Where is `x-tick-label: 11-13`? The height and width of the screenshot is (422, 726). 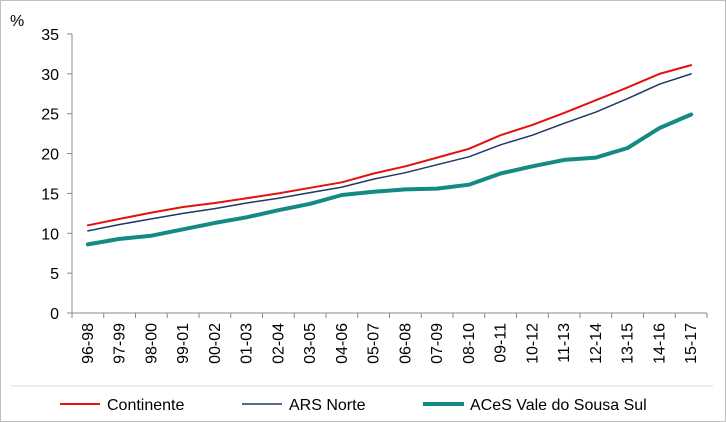
x-tick-label: 11-13 is located at coordinates (564, 343).